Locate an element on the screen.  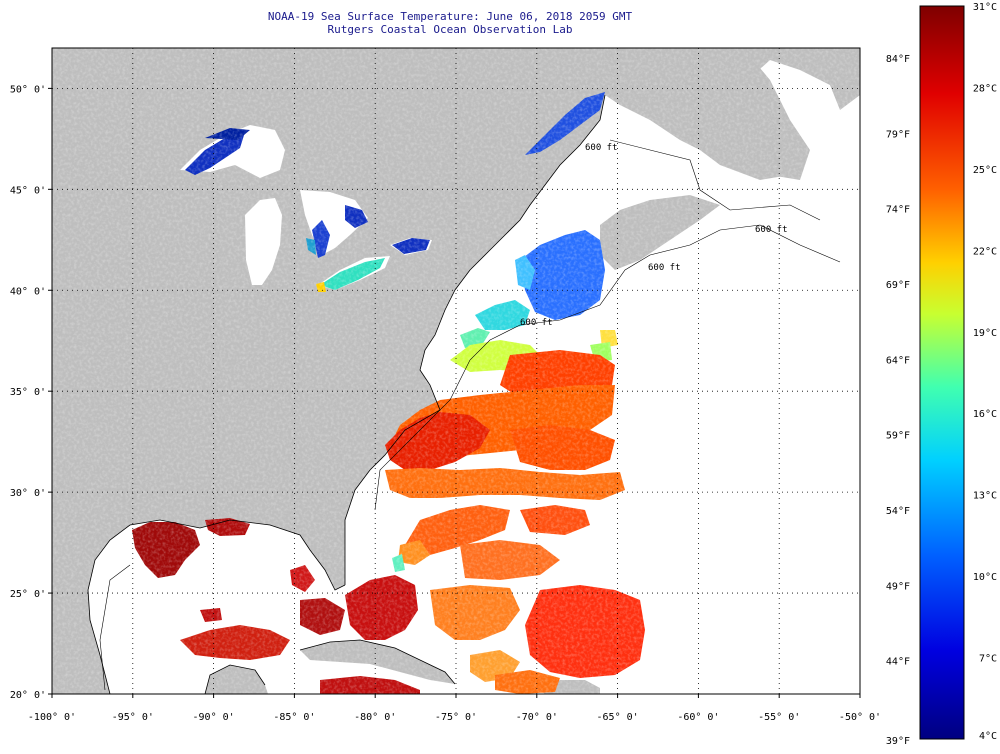
colorbar-fahrenheit-label: 69°F is located at coordinates (898, 285).